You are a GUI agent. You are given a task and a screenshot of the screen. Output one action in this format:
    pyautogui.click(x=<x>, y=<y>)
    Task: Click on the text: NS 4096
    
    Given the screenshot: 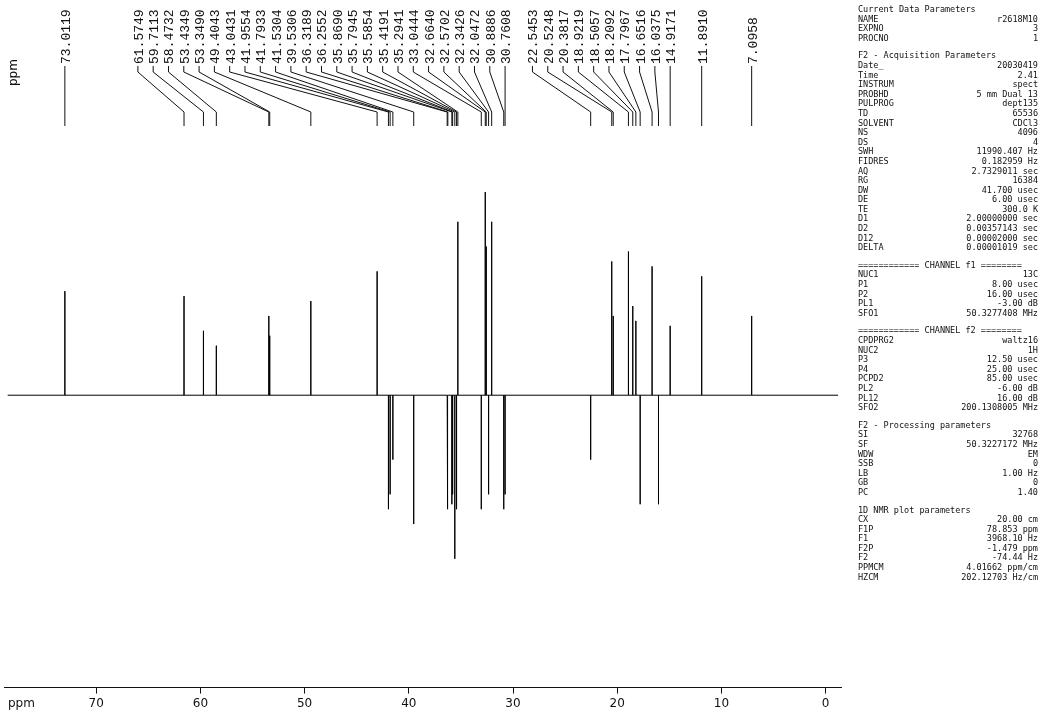 What is the action you would take?
    pyautogui.click(x=948, y=132)
    